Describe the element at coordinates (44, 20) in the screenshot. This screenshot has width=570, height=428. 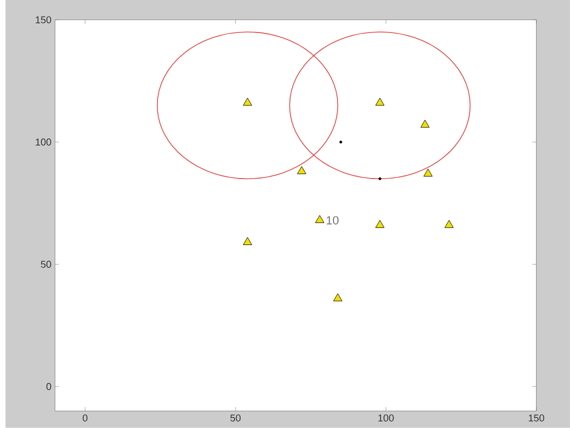
I see `y-tick-label: 150` at that location.